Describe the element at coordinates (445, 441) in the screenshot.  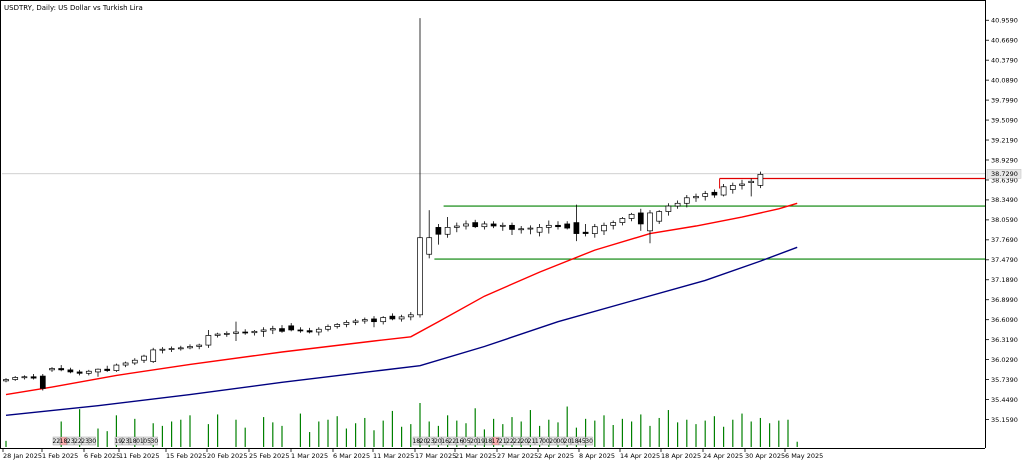
I see `volume-tag-label: 16` at that location.